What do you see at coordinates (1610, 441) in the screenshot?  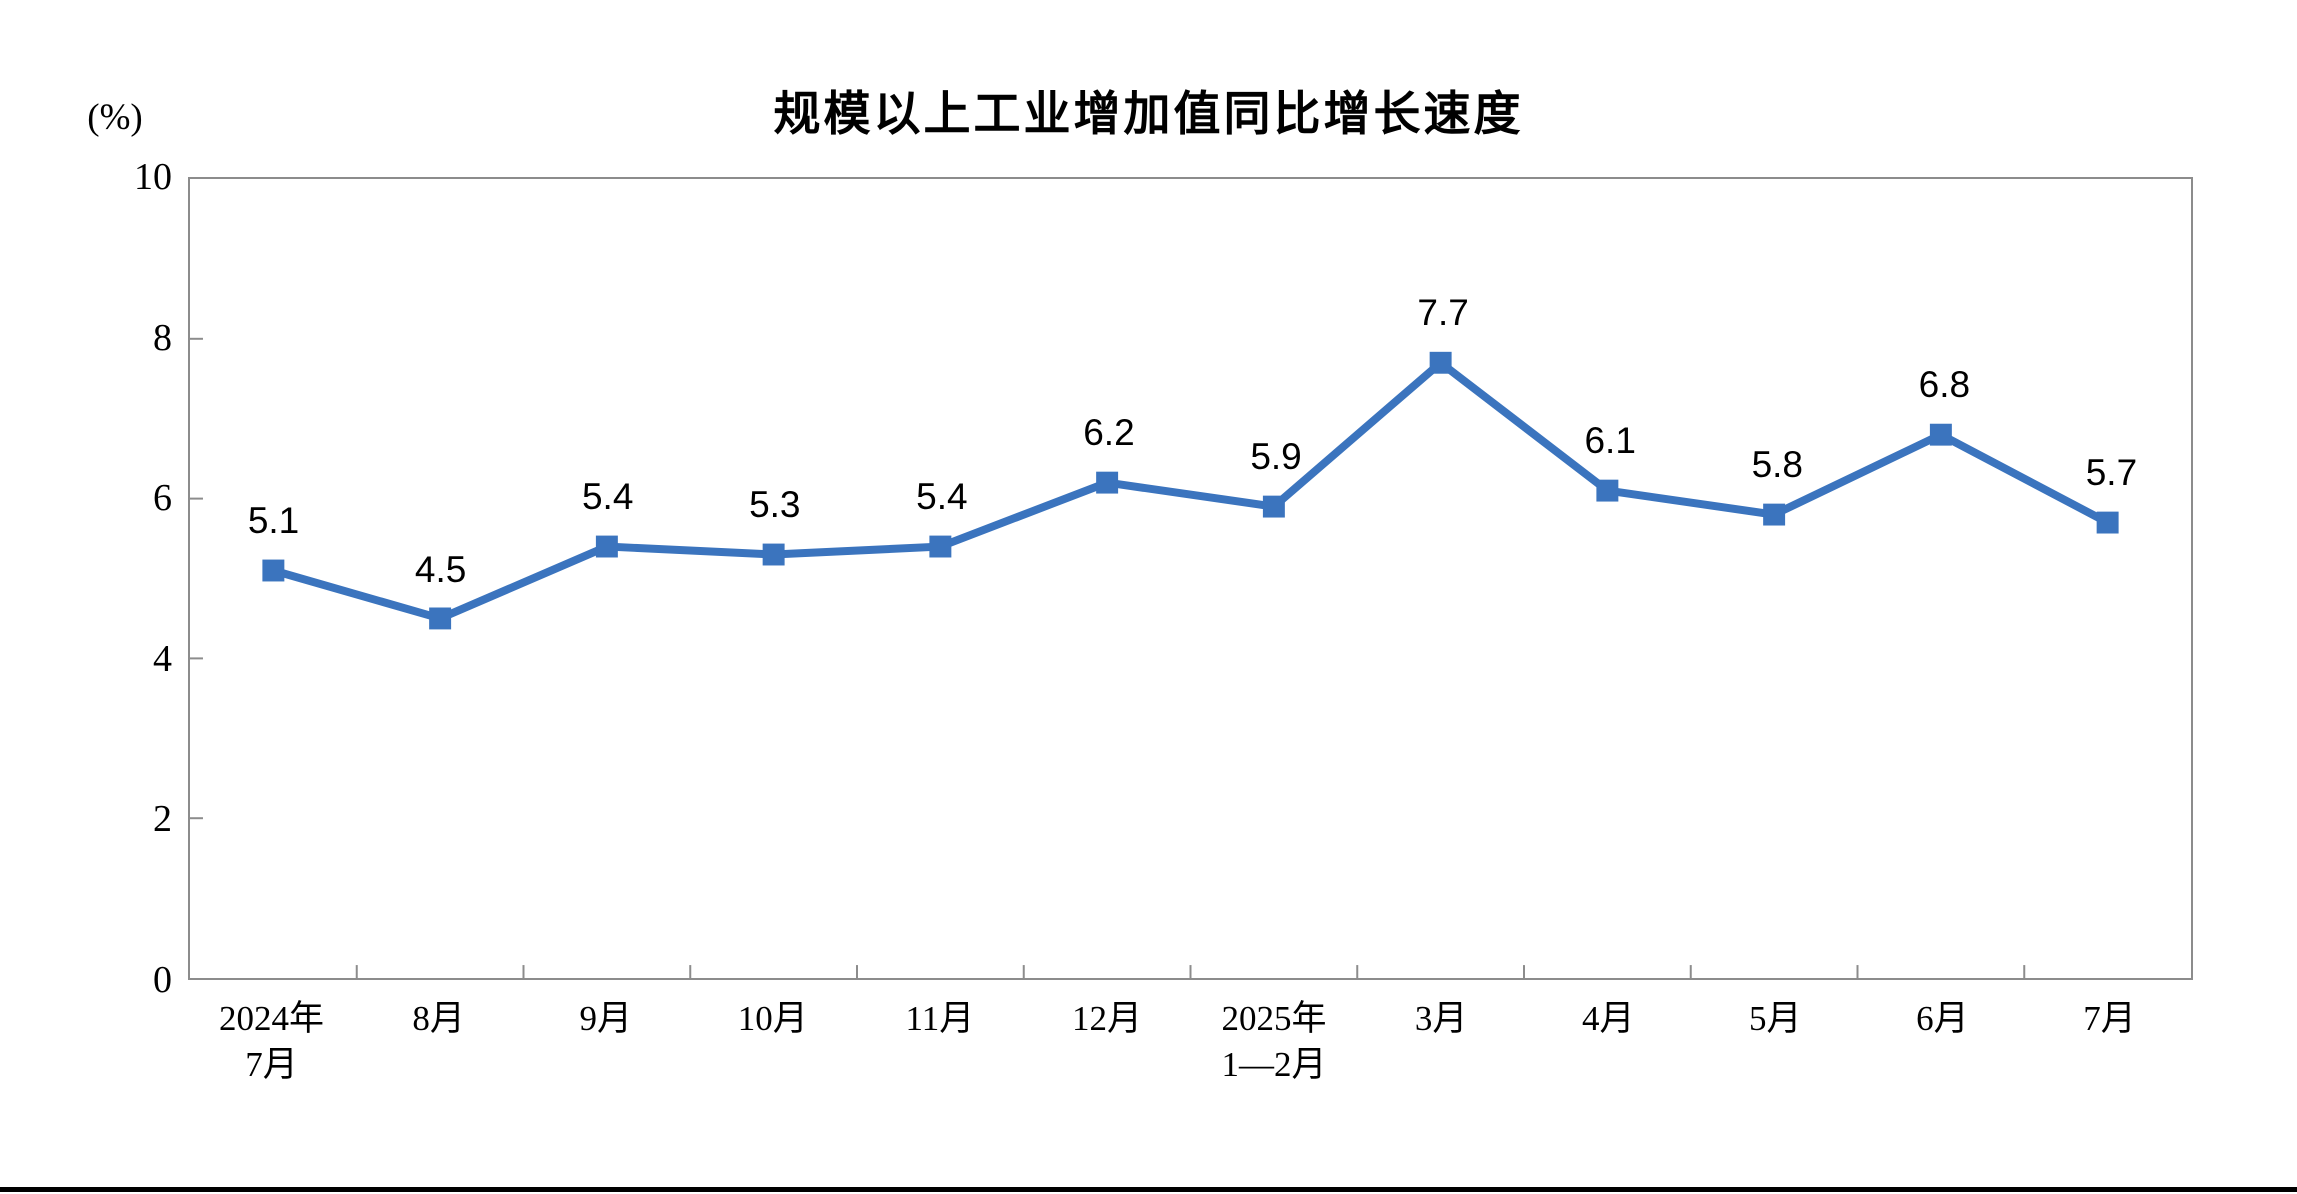 I see `data-label: 6.1` at bounding box center [1610, 441].